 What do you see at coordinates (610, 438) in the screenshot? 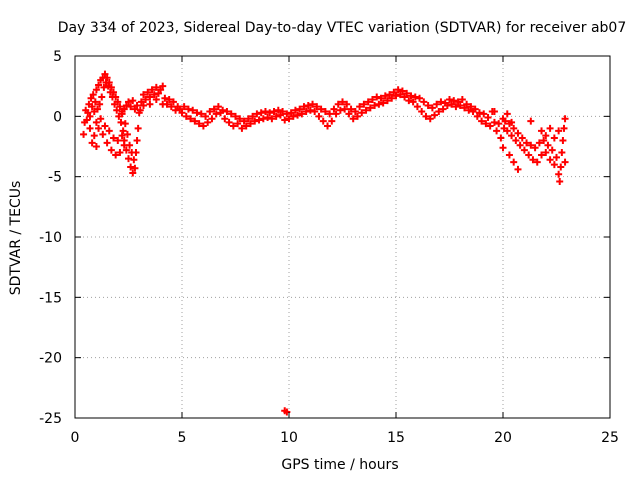
I see `x-tick-label: 25` at bounding box center [610, 438].